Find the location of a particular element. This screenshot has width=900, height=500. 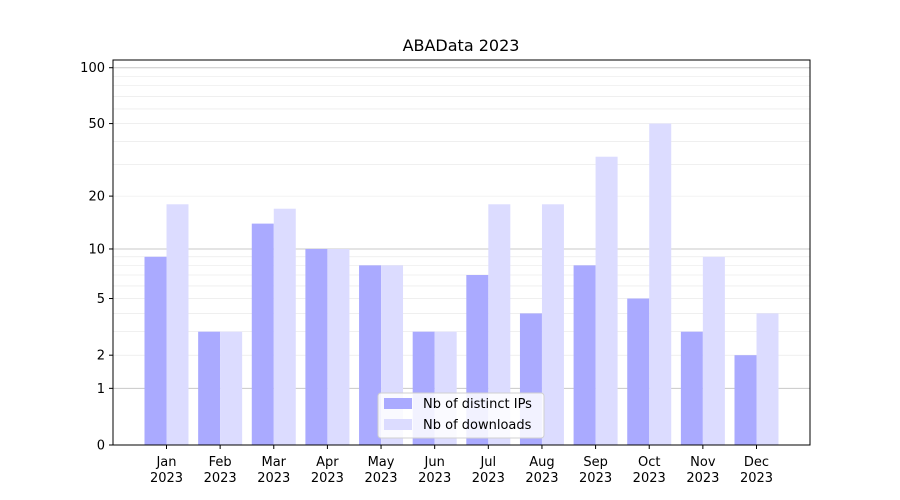

legend-box is located at coordinates (461, 415).